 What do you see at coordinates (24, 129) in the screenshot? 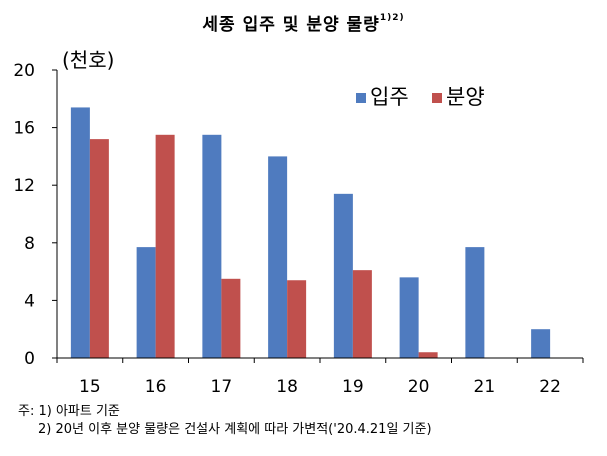
I see `y-tick-label: 16` at bounding box center [24, 129].